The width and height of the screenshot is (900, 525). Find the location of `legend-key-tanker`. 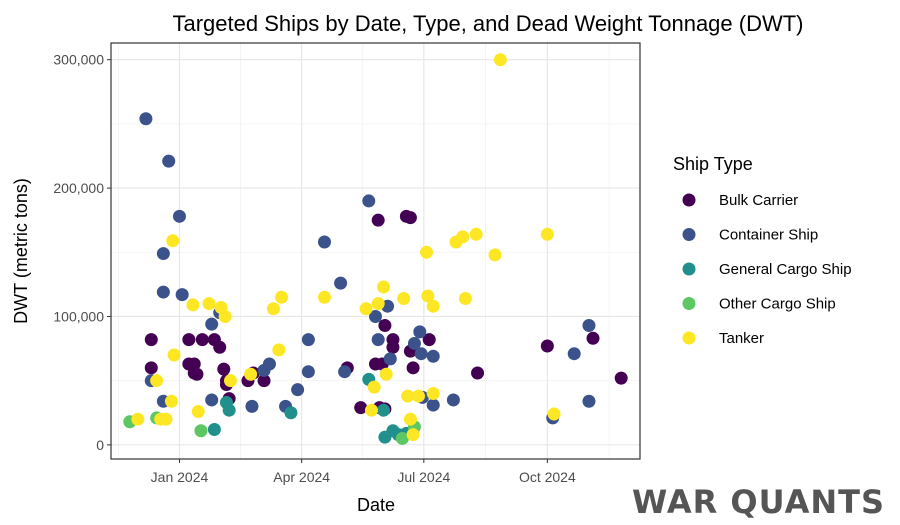

legend-key-tanker is located at coordinates (689, 338).